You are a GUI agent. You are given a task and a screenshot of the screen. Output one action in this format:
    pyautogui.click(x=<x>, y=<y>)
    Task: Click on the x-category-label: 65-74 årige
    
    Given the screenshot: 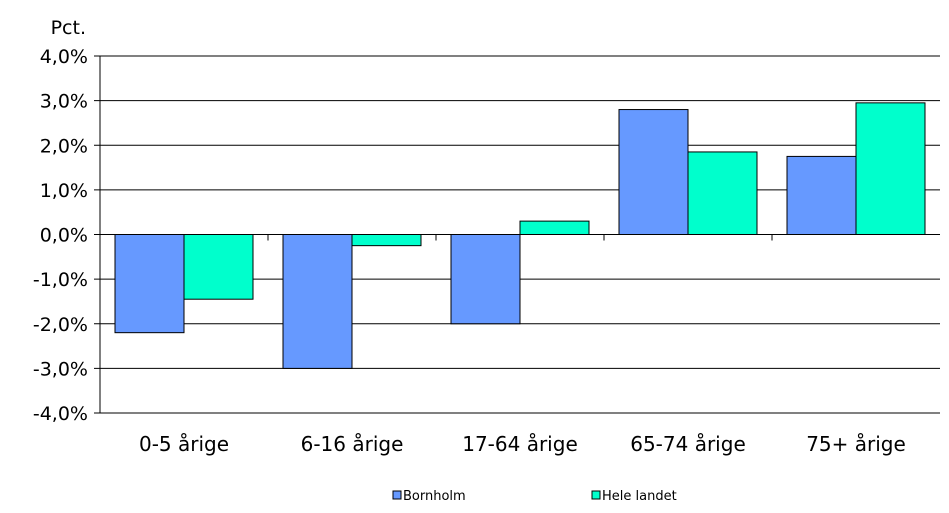 What is the action you would take?
    pyautogui.click(x=688, y=444)
    